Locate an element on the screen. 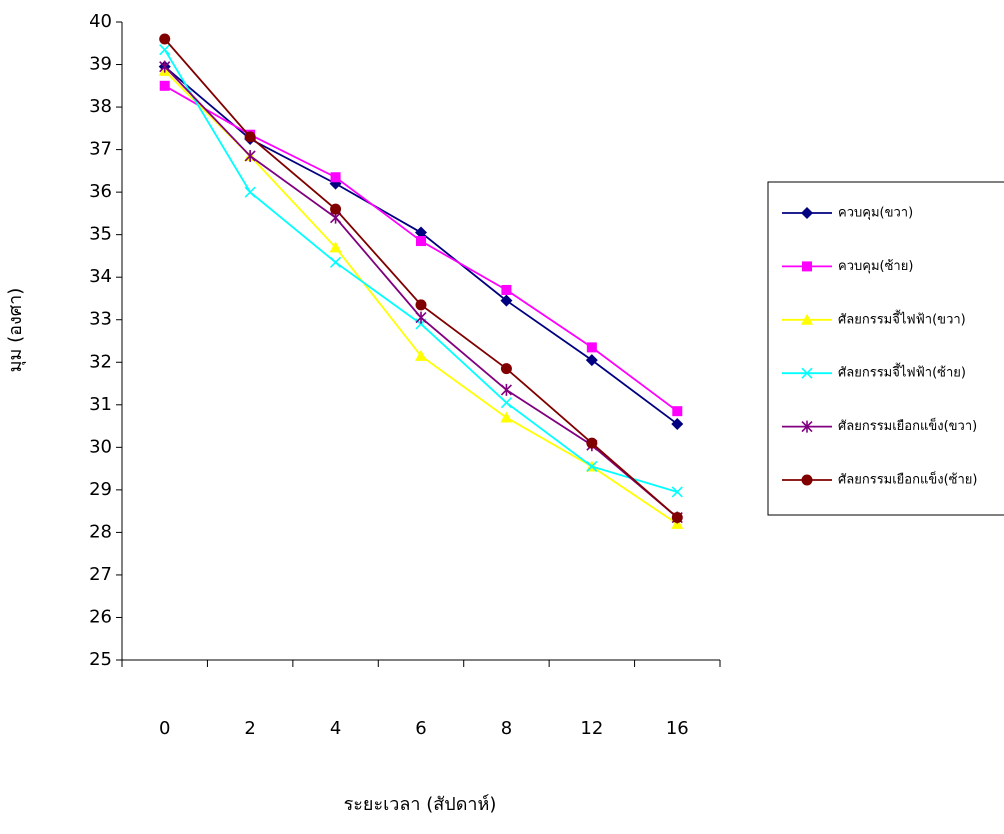 This screenshot has height=834, width=1004. legend-box is located at coordinates (885, 348).